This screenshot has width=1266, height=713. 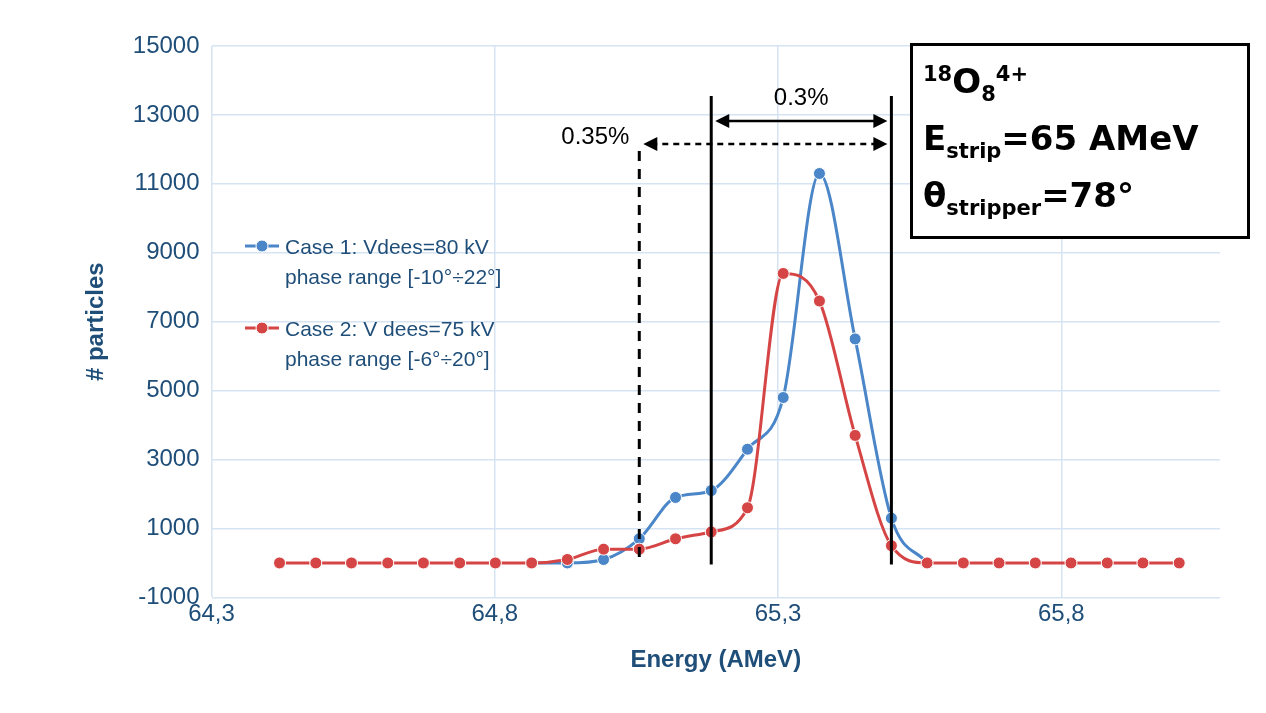 I want to click on legend-label: Case 1: Vdees=80 kV phase range [-10°÷22°], so click(x=394, y=262).